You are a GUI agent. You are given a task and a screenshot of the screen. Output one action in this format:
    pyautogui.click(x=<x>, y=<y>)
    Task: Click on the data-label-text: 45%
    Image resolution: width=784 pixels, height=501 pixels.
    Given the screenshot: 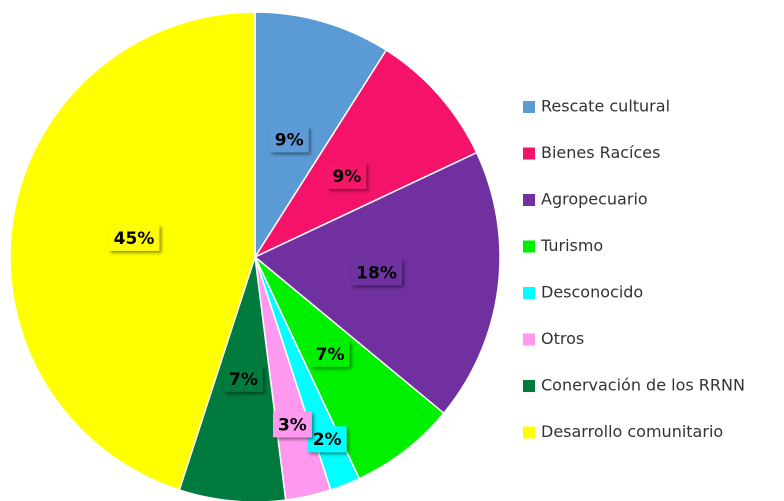 What is the action you would take?
    pyautogui.click(x=134, y=239)
    